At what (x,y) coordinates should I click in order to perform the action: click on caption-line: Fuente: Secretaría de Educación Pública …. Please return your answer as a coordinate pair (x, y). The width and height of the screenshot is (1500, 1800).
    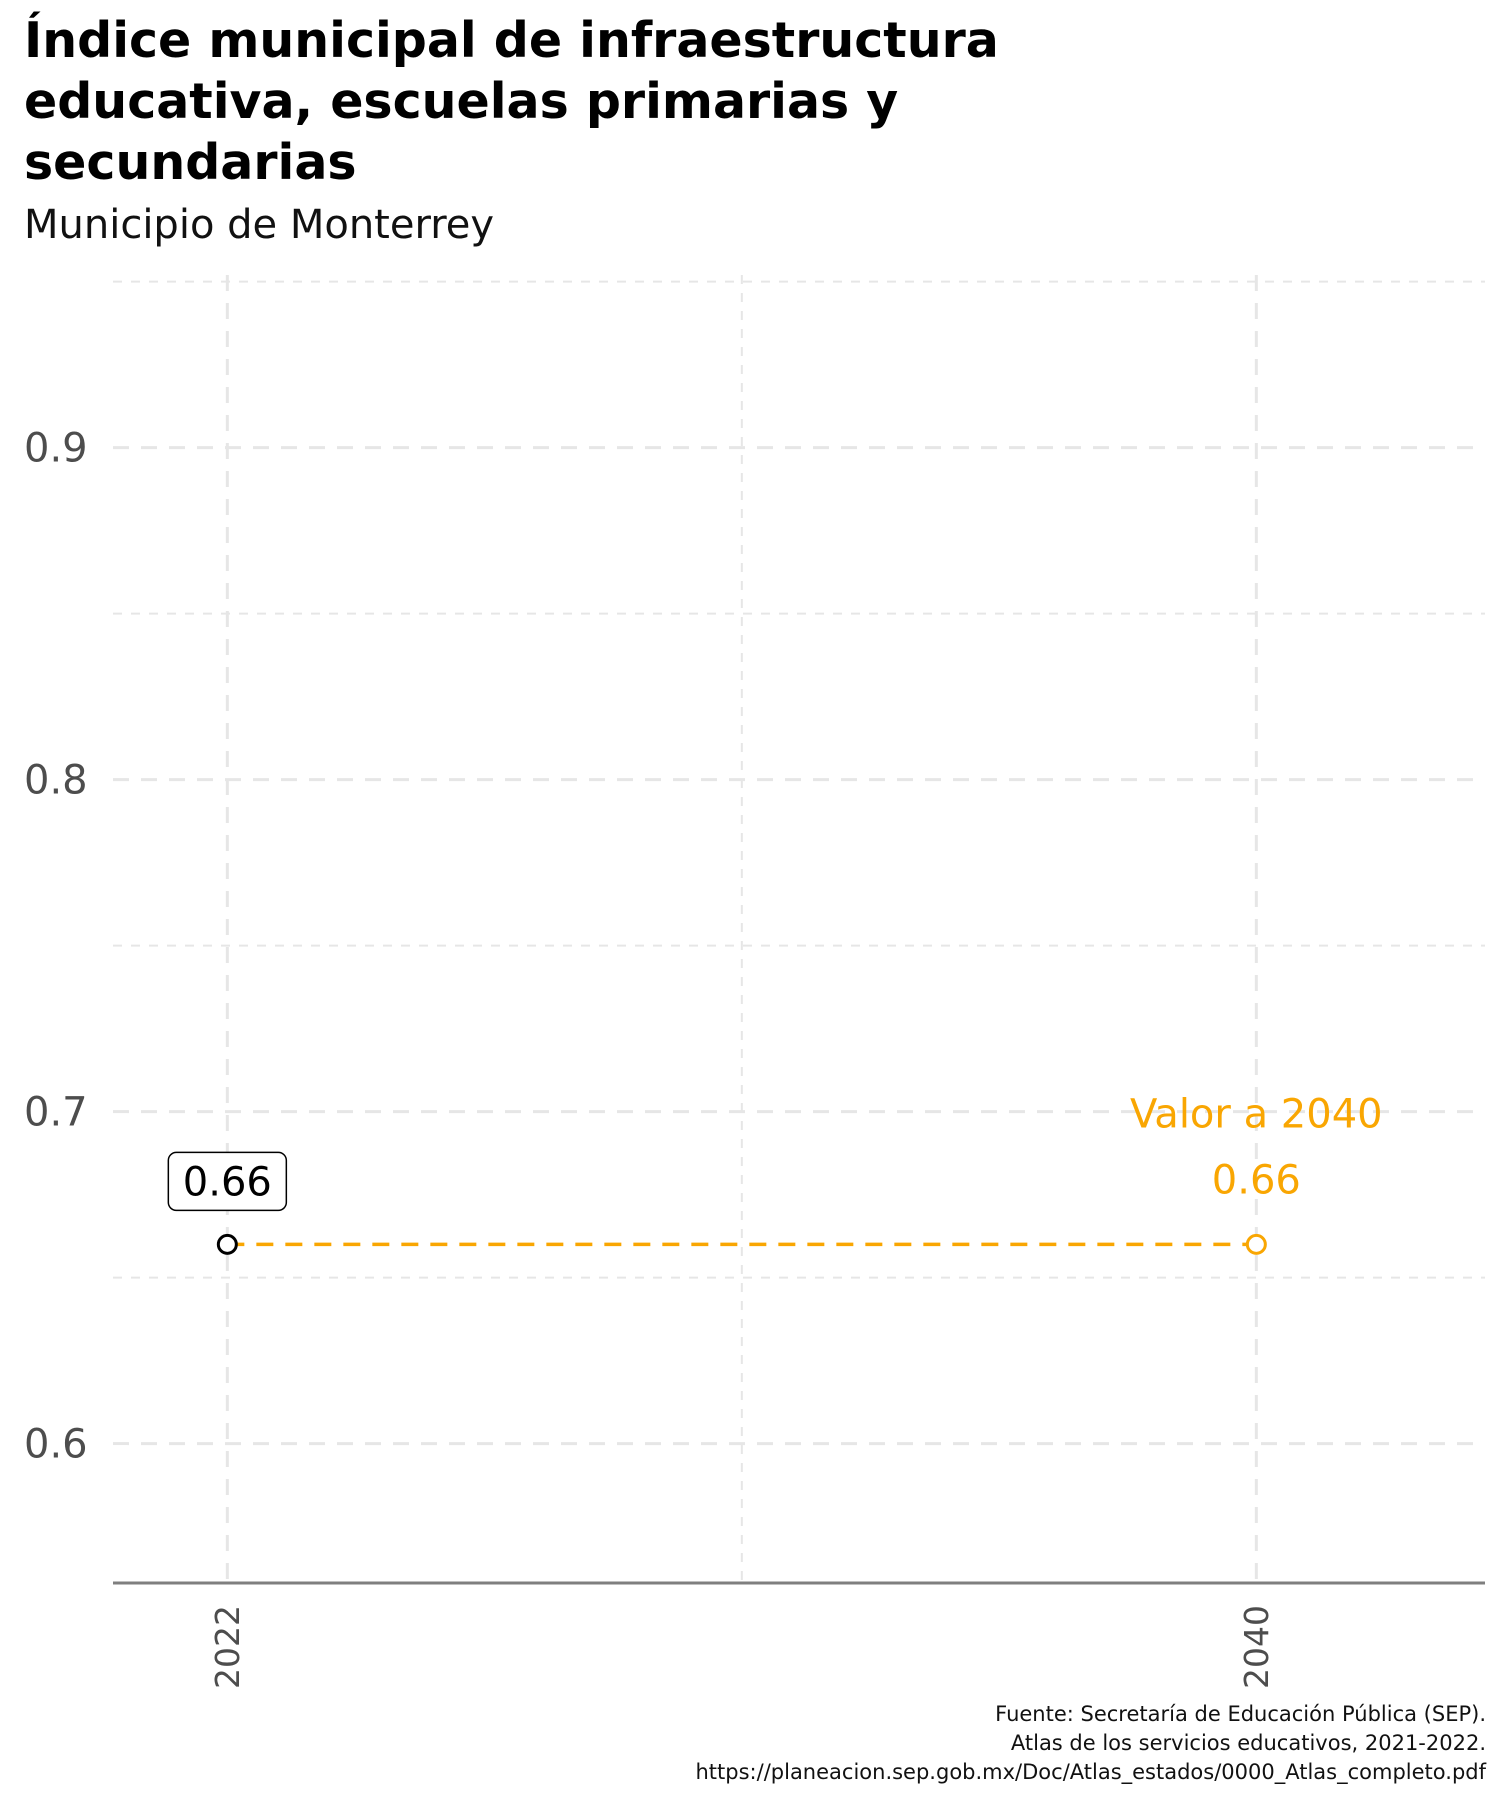
    Looking at the image, I should click on (1240, 1714).